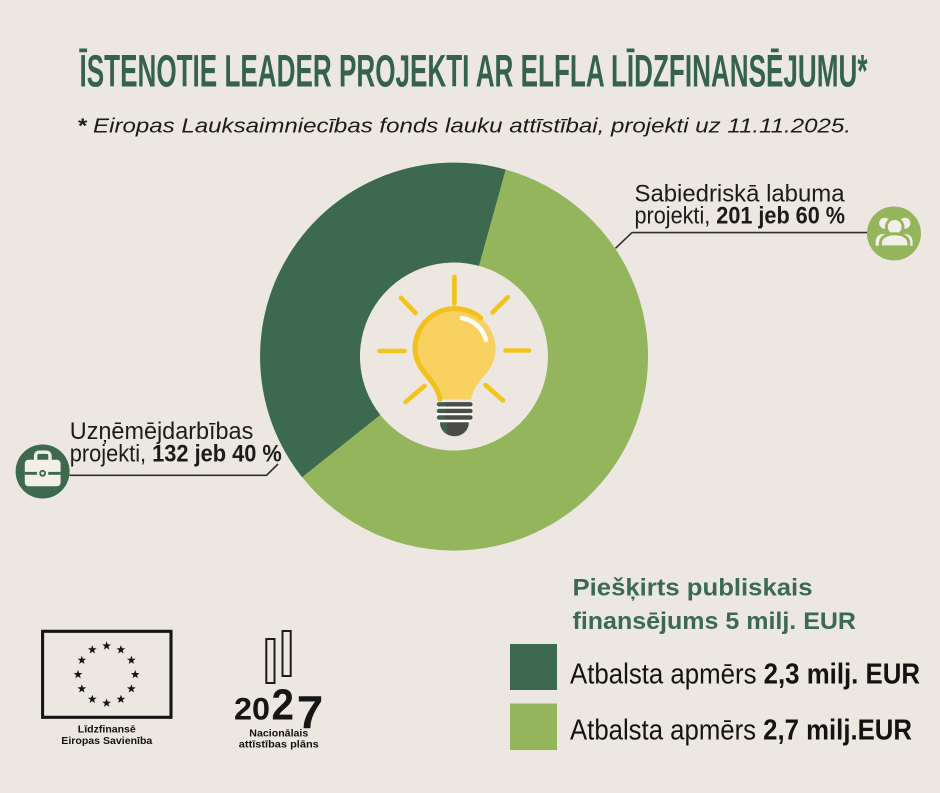  What do you see at coordinates (715, 621) in the screenshot?
I see `svg-text: finansējums 5 milj. EUR` at bounding box center [715, 621].